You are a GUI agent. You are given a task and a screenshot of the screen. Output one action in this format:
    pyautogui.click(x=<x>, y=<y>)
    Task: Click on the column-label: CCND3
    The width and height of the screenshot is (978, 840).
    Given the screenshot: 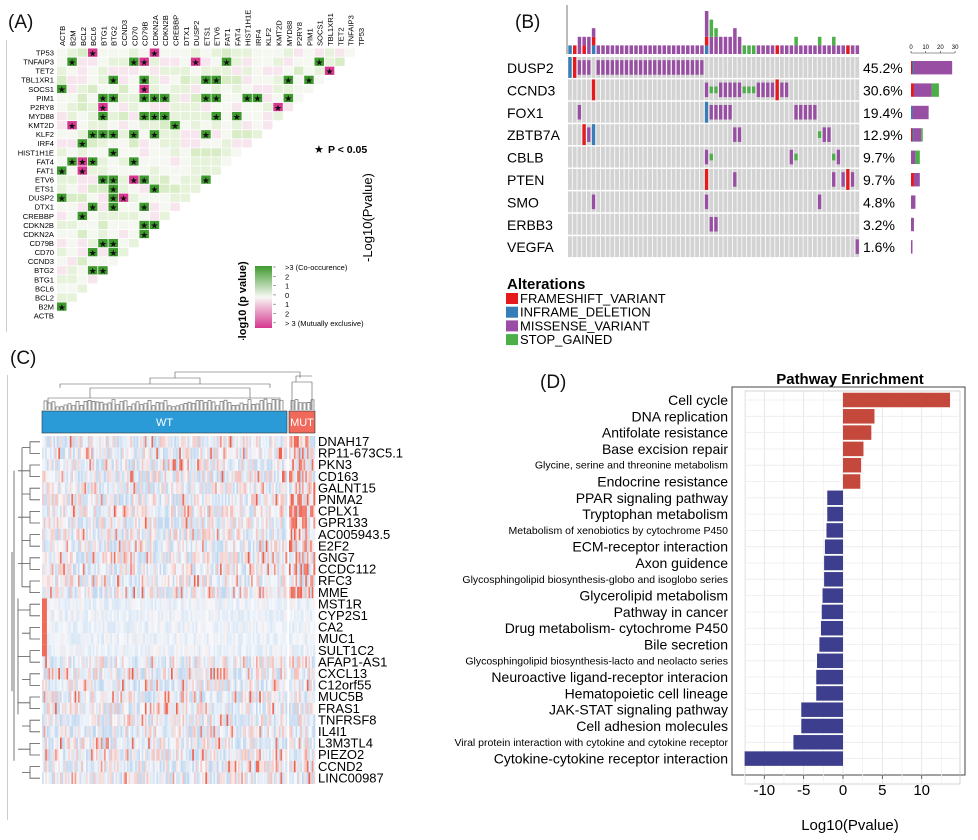 What is the action you would take?
    pyautogui.click(x=124, y=33)
    